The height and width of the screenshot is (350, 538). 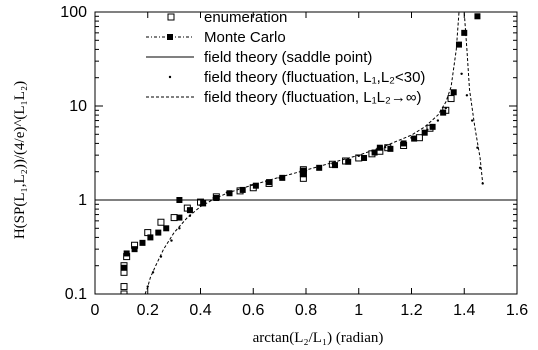 I want to click on legend-label-saddle-point: field theory (saddle point), so click(x=288, y=57).